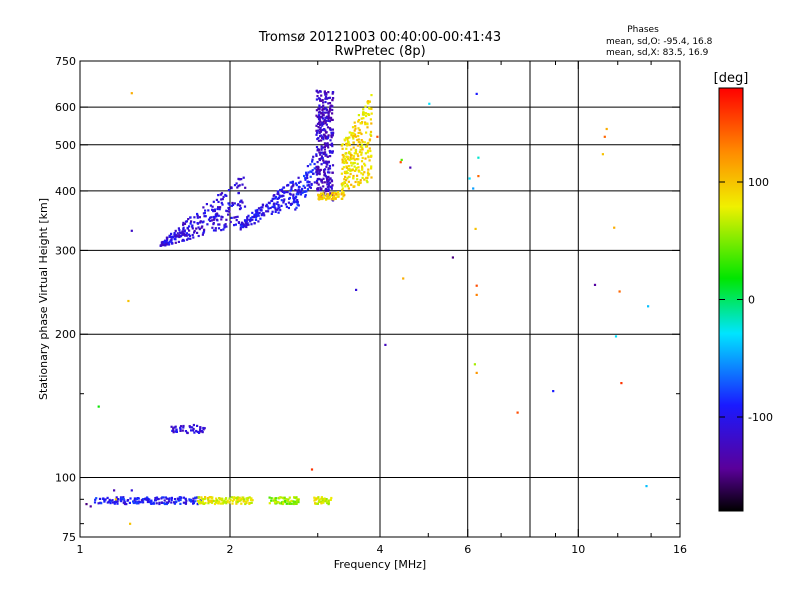  Describe the element at coordinates (680, 549) in the screenshot. I see `x-tick-label: 16` at that location.